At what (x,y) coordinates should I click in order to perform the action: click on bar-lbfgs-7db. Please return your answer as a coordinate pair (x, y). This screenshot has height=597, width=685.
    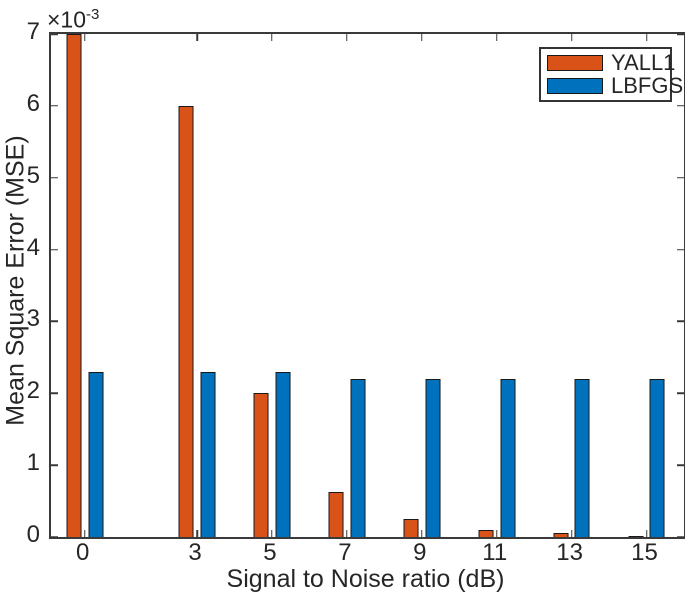
    Looking at the image, I should click on (358, 457).